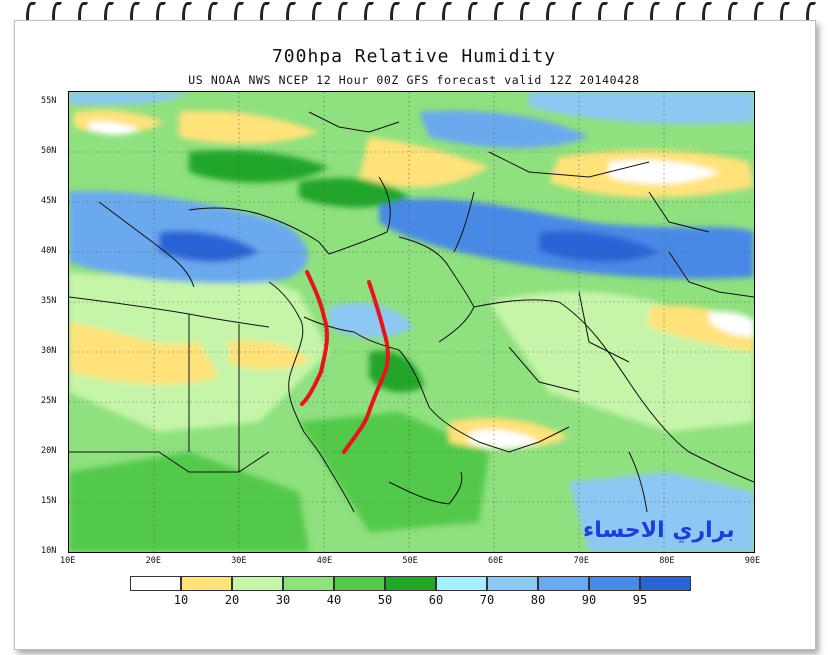 Image resolution: width=828 pixels, height=655 pixels. I want to click on latitude-label: 50N, so click(49, 151).